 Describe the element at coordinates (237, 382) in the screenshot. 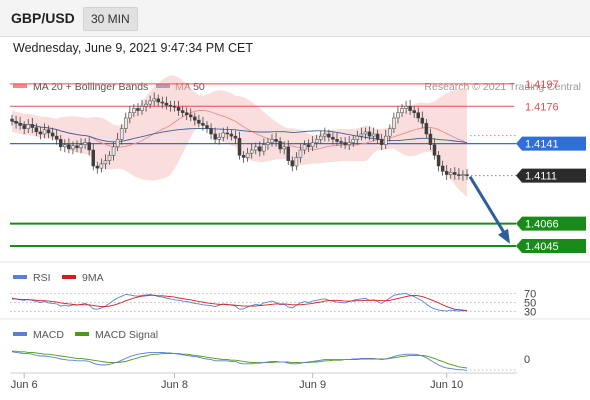

I see `x-axis: Jun 6 Jun 8 Jun 9 Jun 10` at that location.